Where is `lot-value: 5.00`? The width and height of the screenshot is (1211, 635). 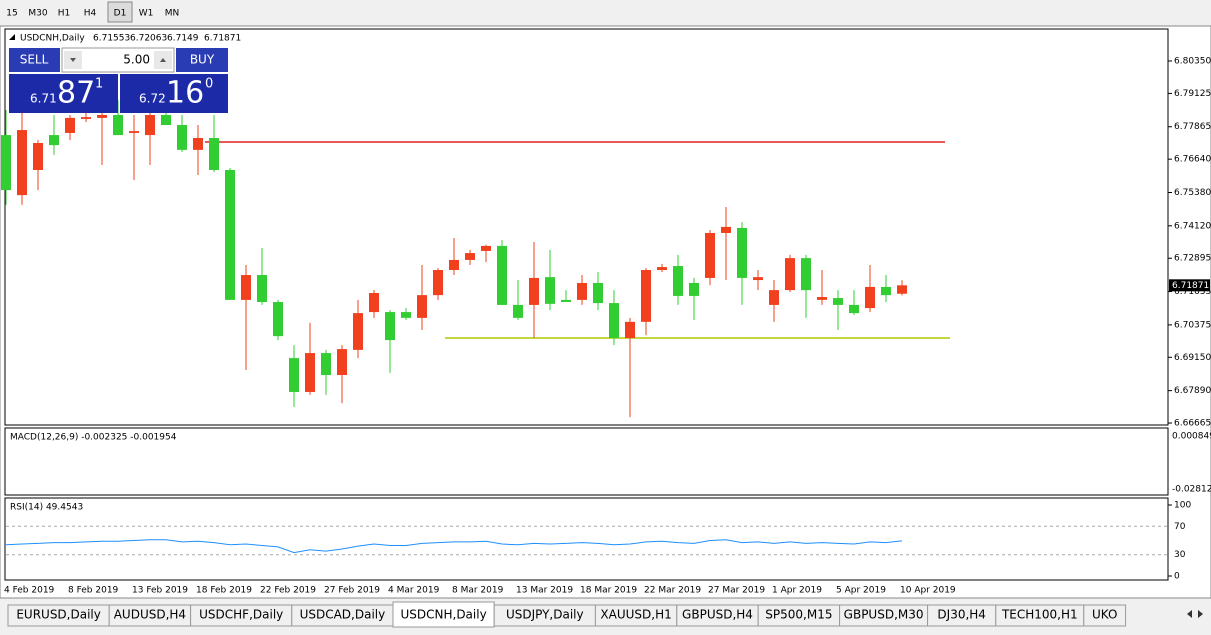 lot-value: 5.00 is located at coordinates (136, 60).